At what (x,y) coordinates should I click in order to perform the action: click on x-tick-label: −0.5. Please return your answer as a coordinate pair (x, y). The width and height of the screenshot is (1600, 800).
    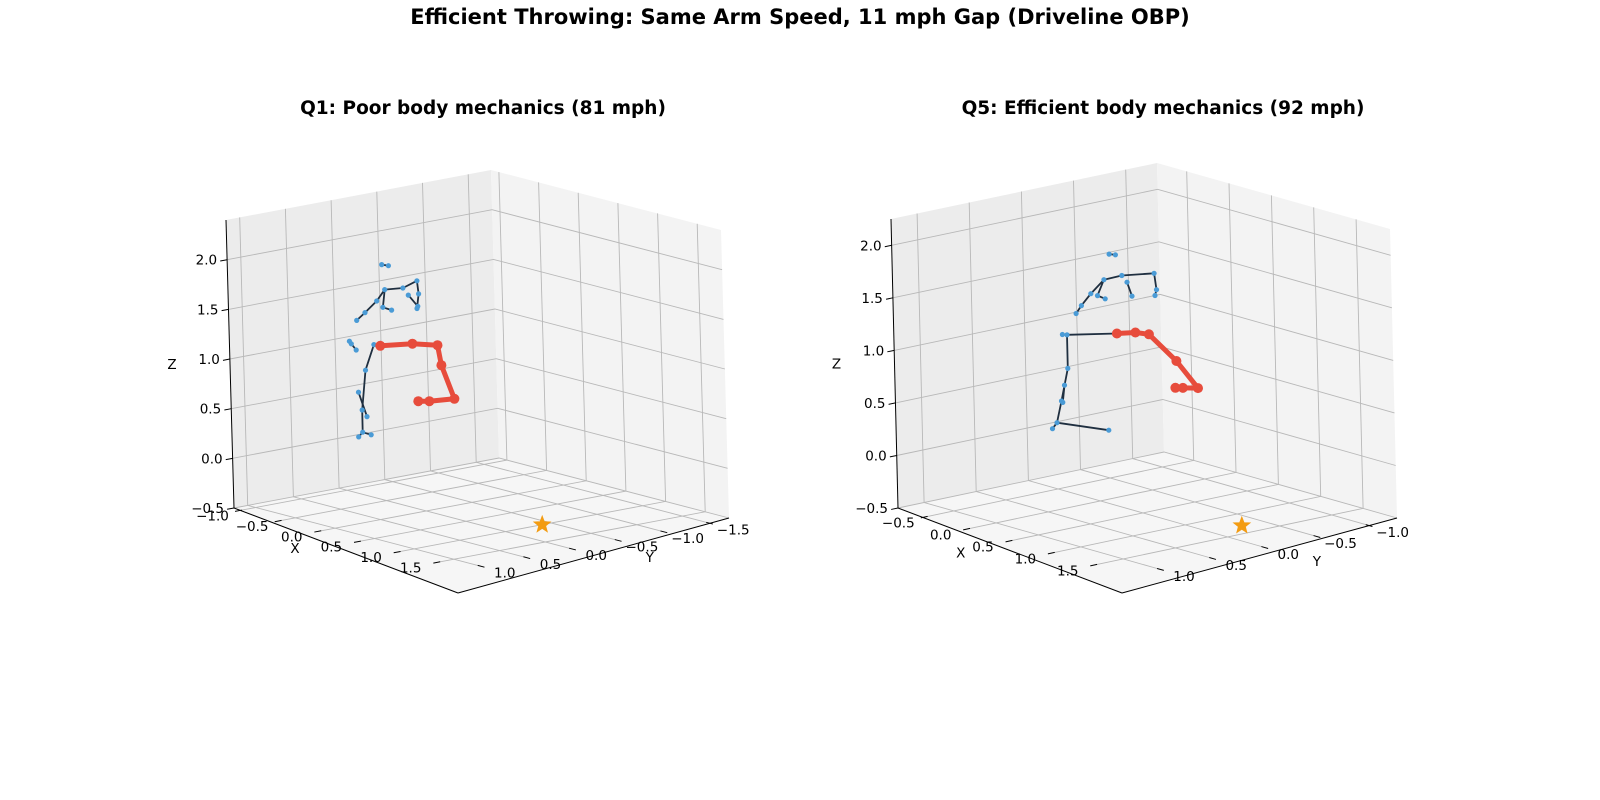
    Looking at the image, I should click on (898, 524).